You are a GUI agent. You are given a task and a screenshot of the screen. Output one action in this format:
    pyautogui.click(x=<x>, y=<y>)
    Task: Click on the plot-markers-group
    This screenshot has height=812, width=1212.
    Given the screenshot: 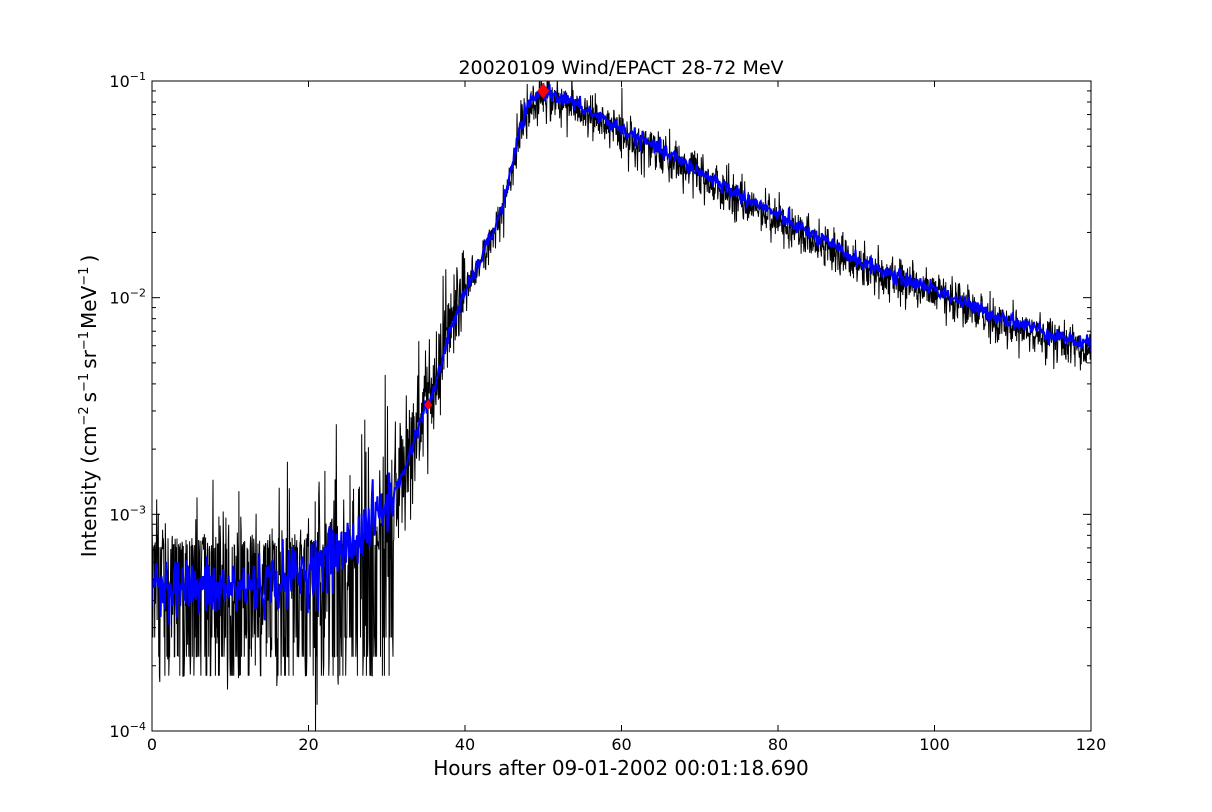 What is the action you would take?
    pyautogui.click(x=487, y=247)
    